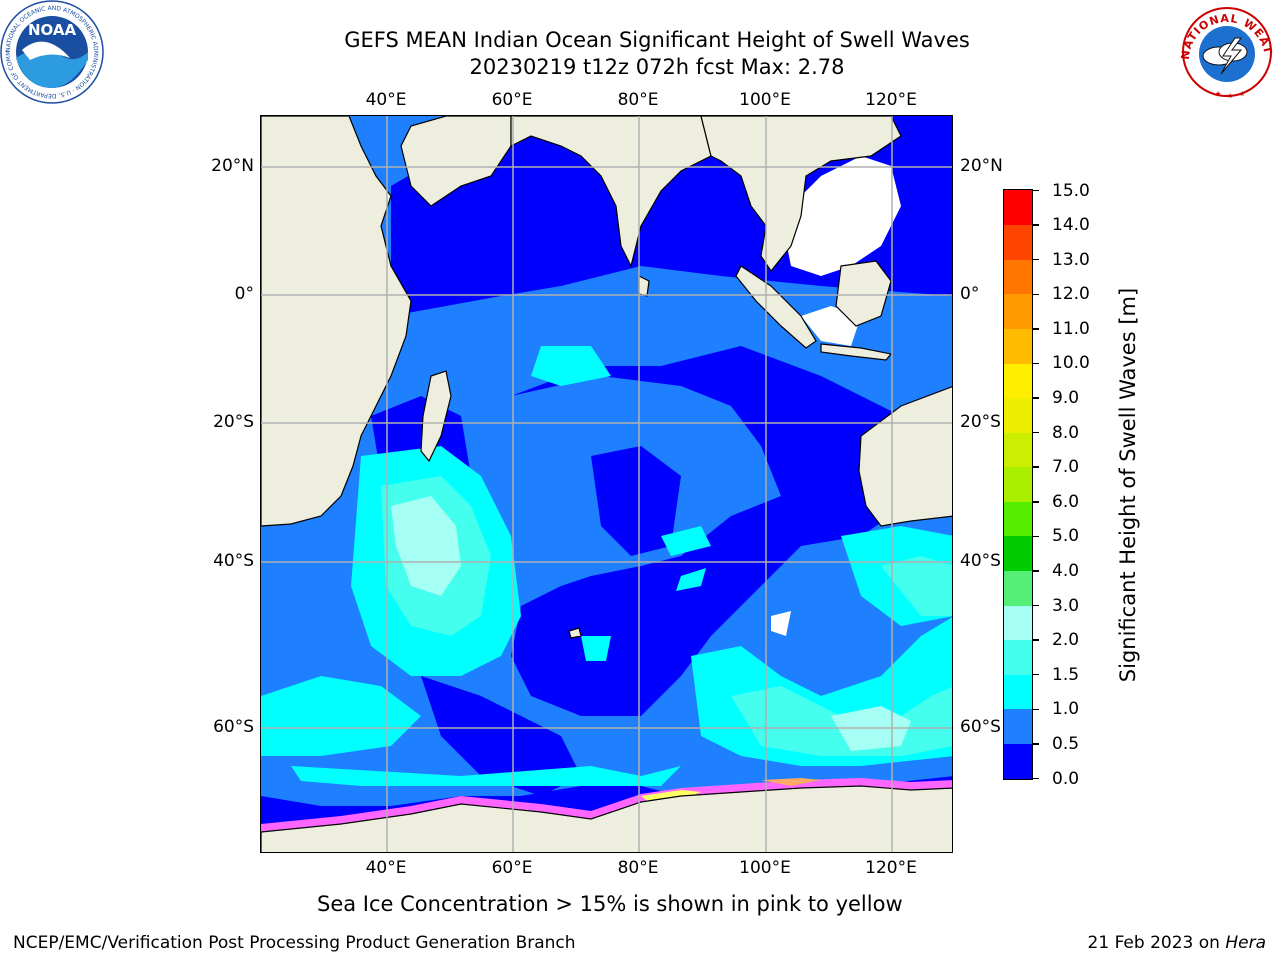 The image size is (1280, 960). What do you see at coordinates (638, 868) in the screenshot?
I see `lon-tick-bottom: 80°E` at bounding box center [638, 868].